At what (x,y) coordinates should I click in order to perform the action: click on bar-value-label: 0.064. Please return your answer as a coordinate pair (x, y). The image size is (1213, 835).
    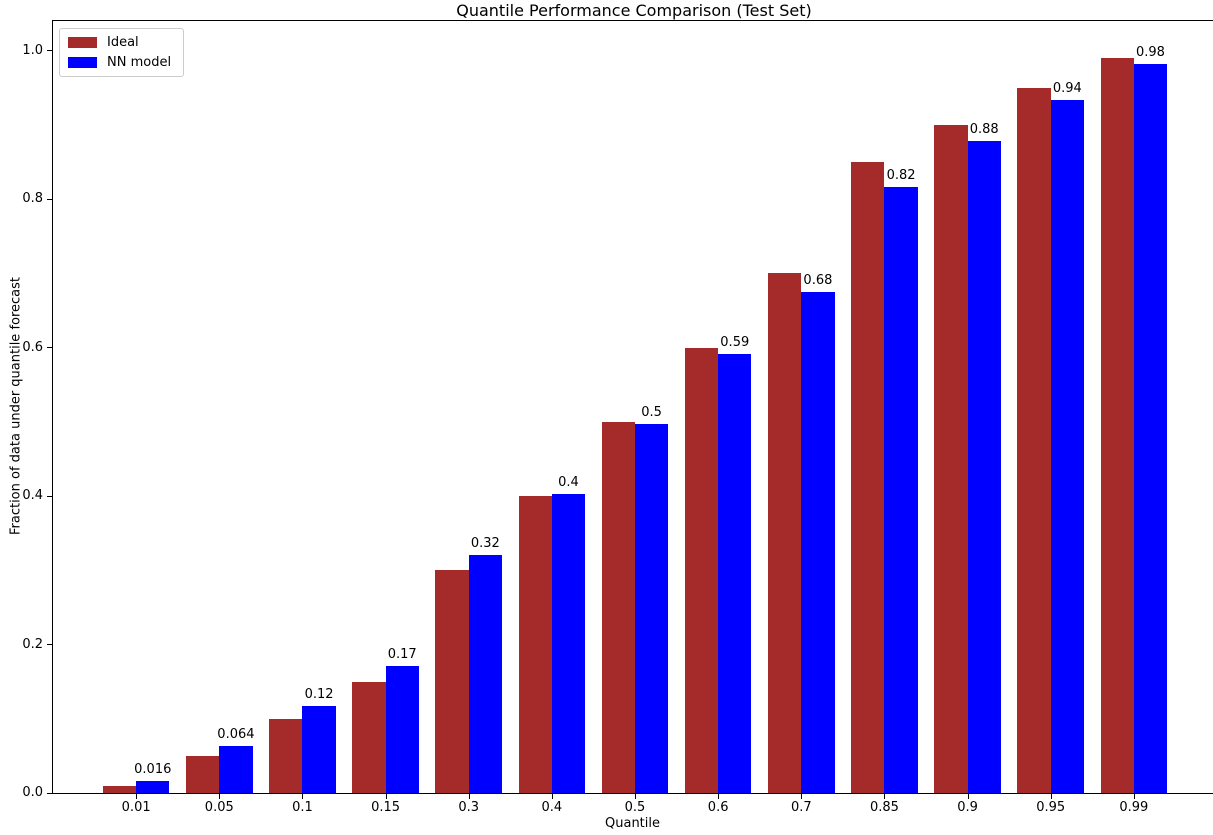
    Looking at the image, I should click on (236, 734).